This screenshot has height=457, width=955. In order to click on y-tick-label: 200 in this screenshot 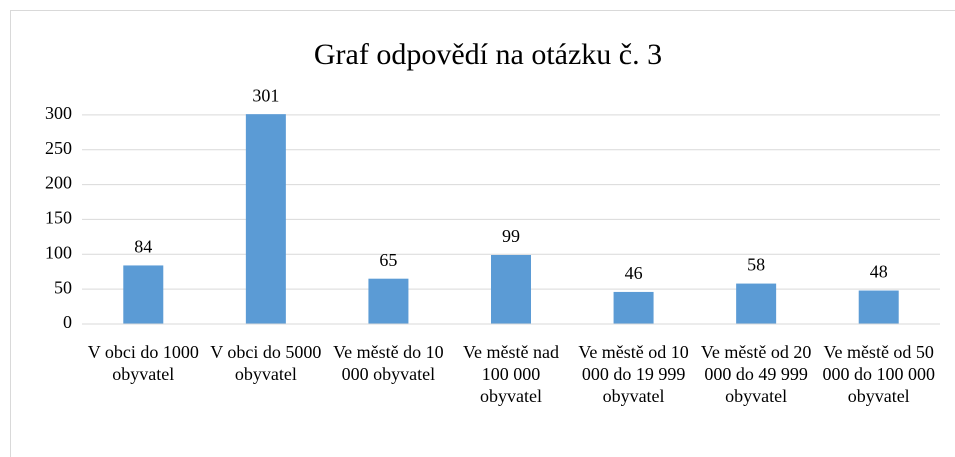, I will do `click(58, 183)`.